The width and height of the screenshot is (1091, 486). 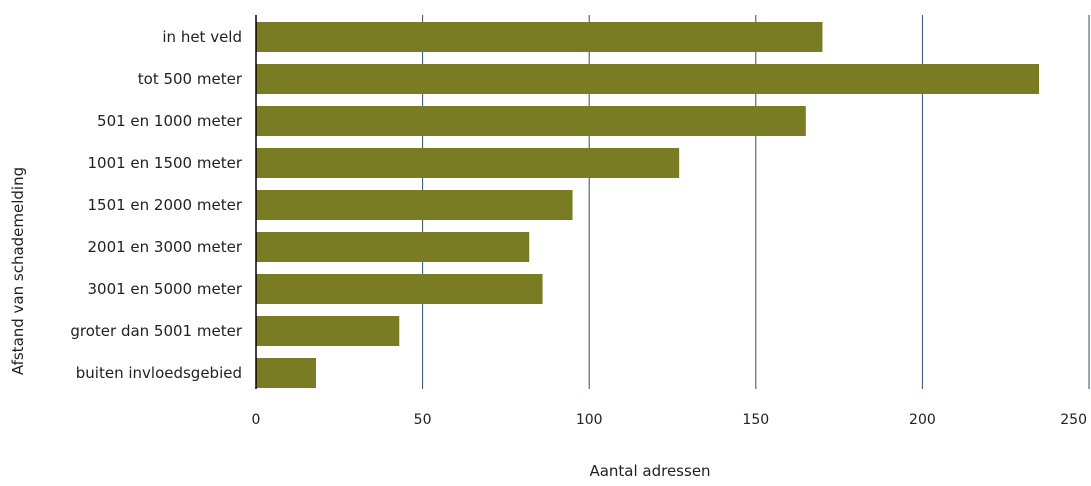 I want to click on x-tick-labels: 0 50 100 150 200 250, so click(x=669, y=420).